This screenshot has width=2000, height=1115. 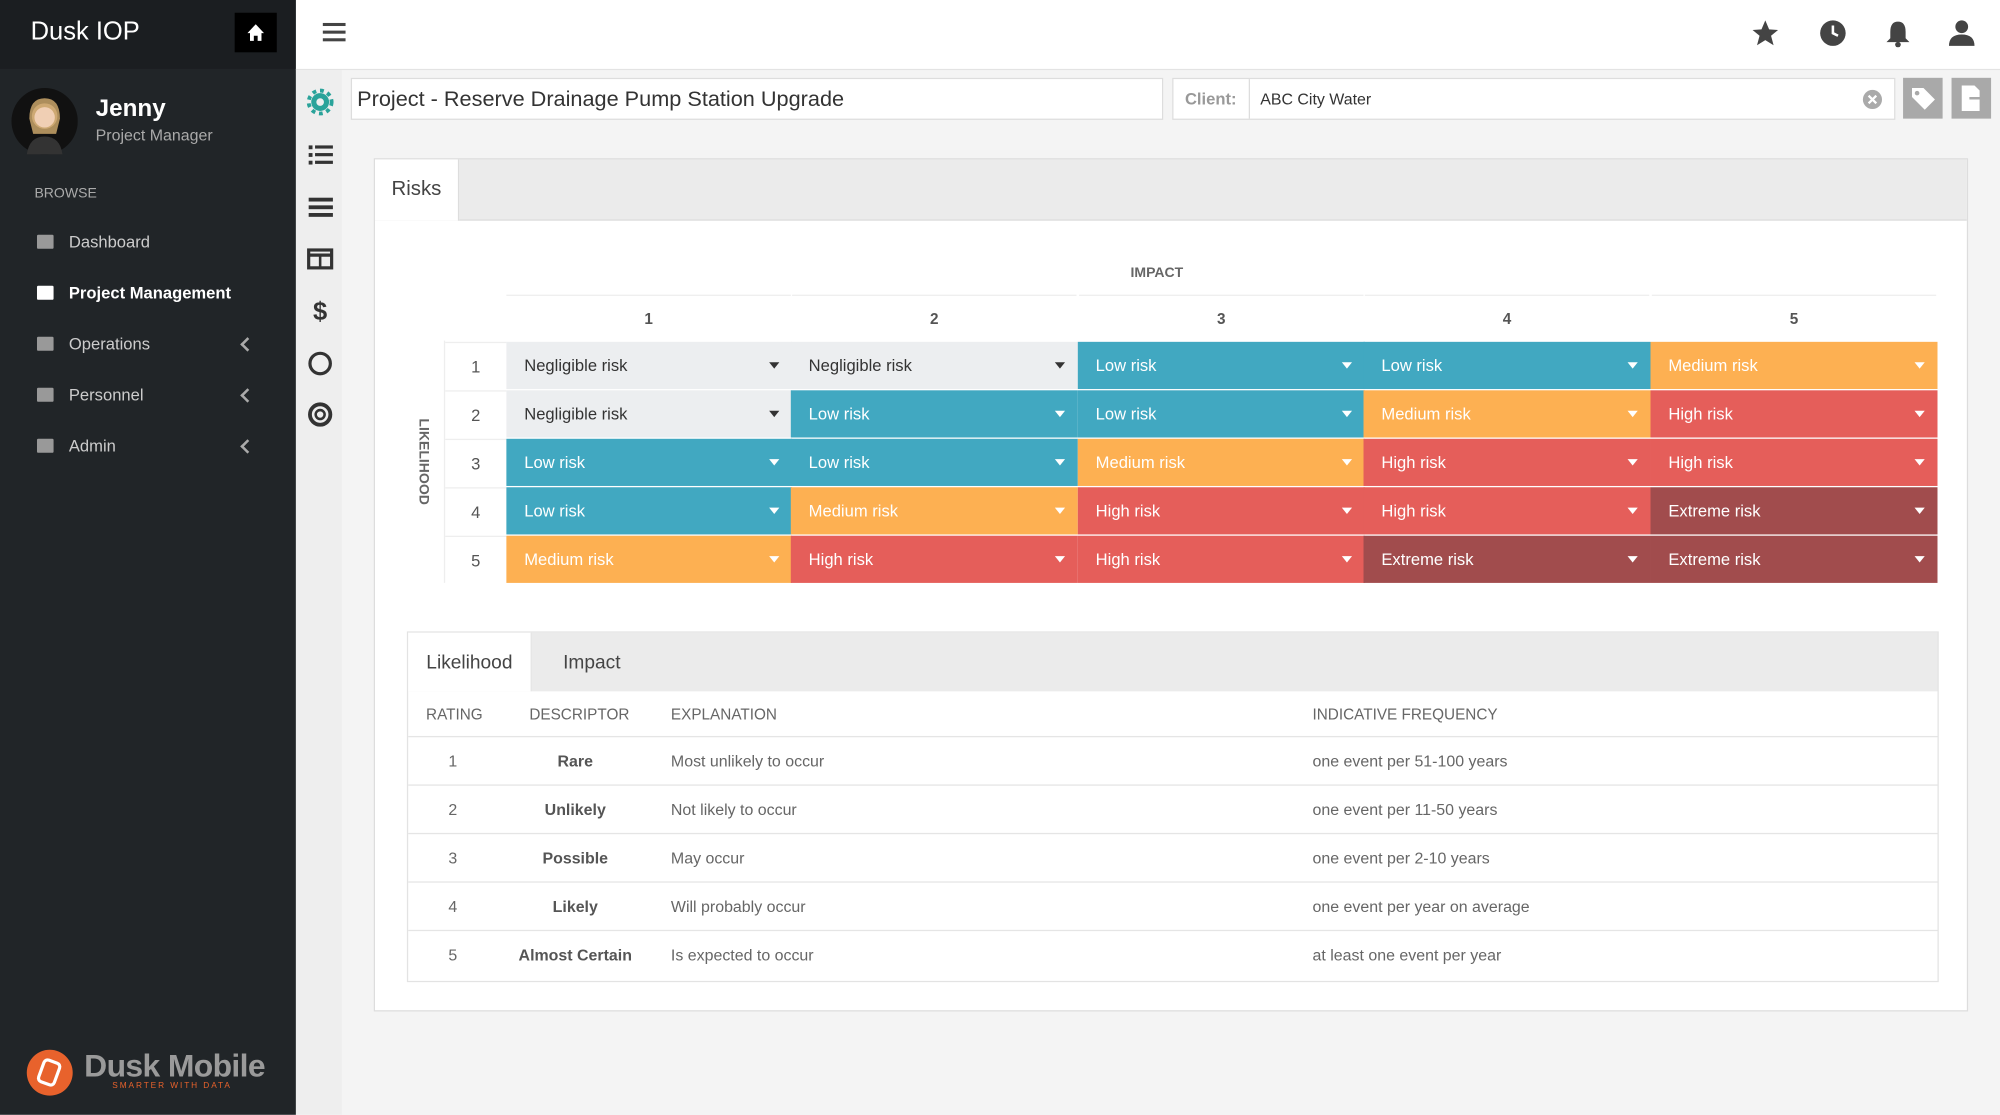 I want to click on export-icon, so click(x=1974, y=98).